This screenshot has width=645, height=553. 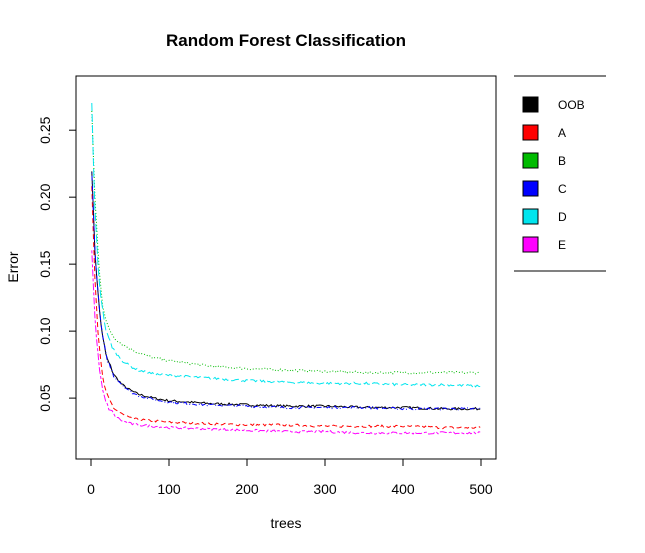 What do you see at coordinates (45, 196) in the screenshot?
I see `y-tick-label: 0.20` at bounding box center [45, 196].